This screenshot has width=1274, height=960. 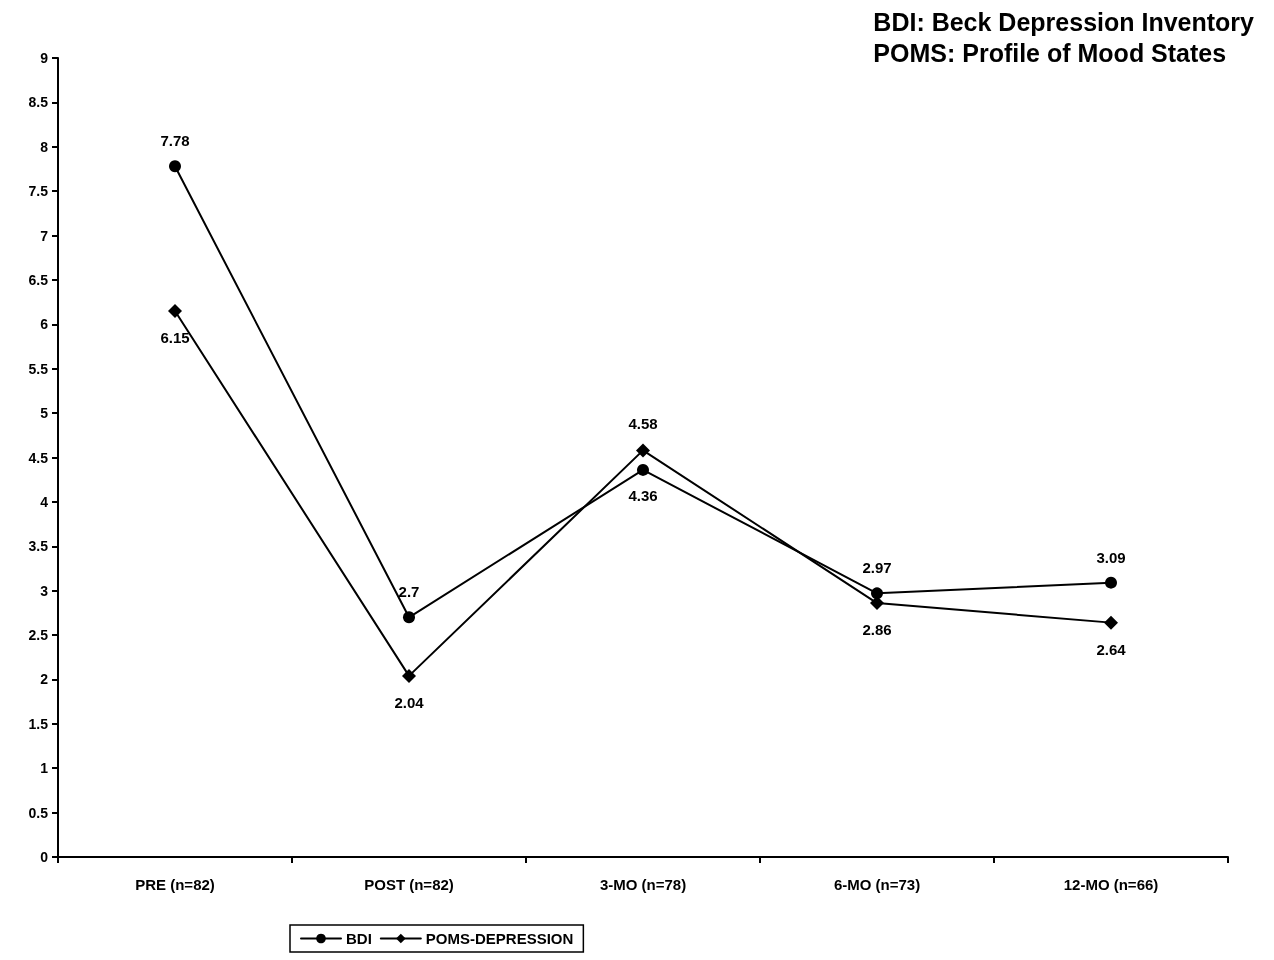 What do you see at coordinates (643, 424) in the screenshot?
I see `data-label: 4.58` at bounding box center [643, 424].